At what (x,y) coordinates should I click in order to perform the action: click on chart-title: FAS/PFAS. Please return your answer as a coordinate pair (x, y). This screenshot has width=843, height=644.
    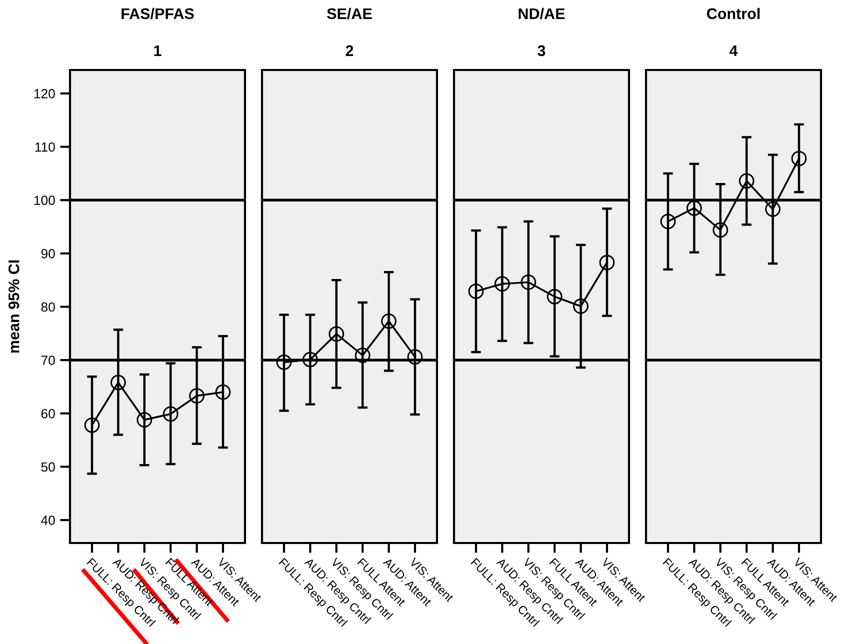
    Looking at the image, I should click on (158, 14).